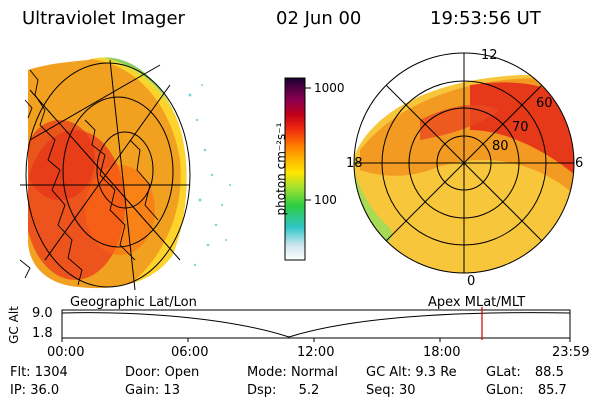  Describe the element at coordinates (407, 390) in the screenshot. I see `seq-value: 30` at that location.